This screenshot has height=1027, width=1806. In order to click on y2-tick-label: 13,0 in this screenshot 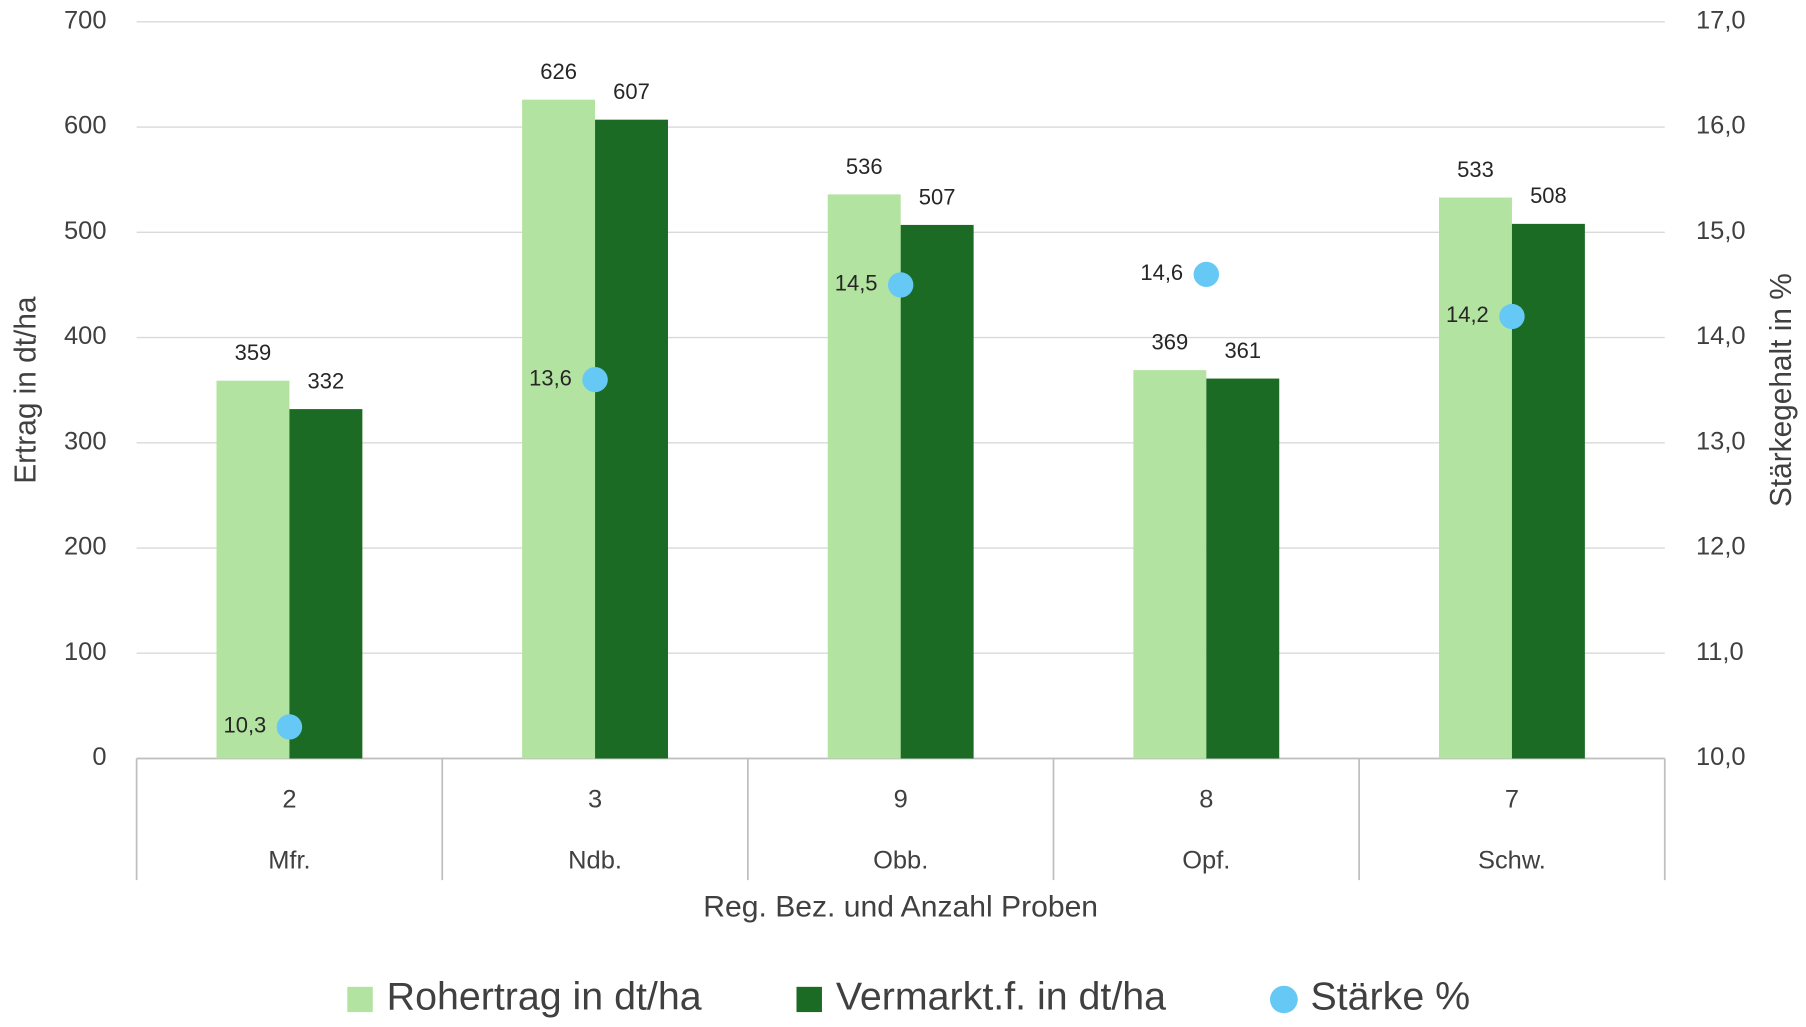, I will do `click(1721, 442)`.